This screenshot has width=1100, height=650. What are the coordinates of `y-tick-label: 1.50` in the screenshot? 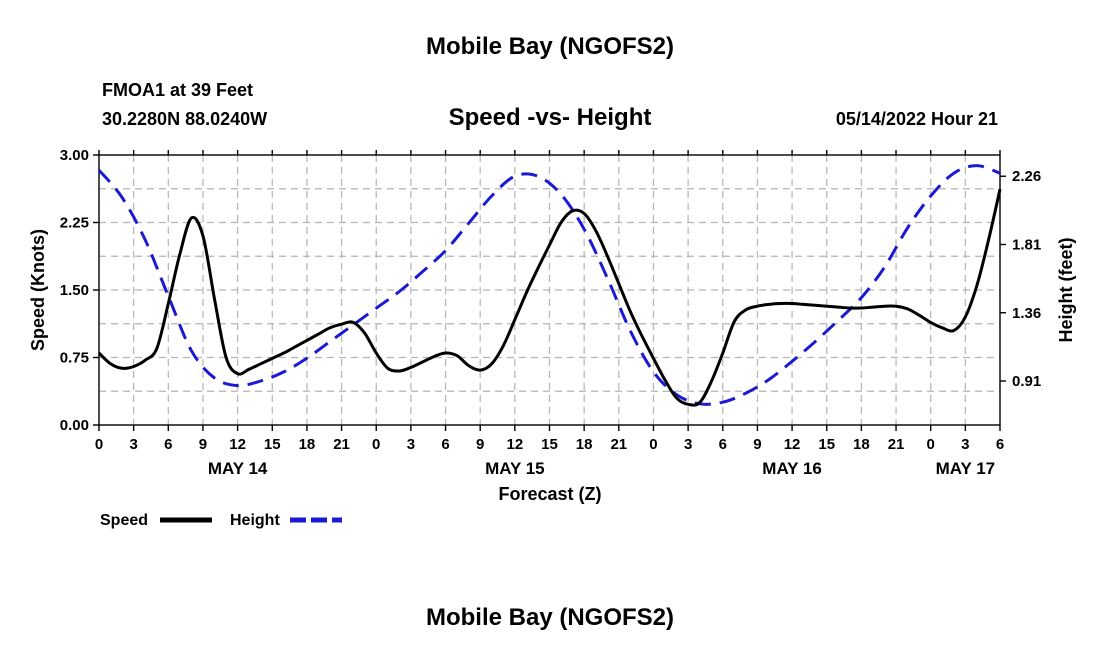 It's located at (74, 290).